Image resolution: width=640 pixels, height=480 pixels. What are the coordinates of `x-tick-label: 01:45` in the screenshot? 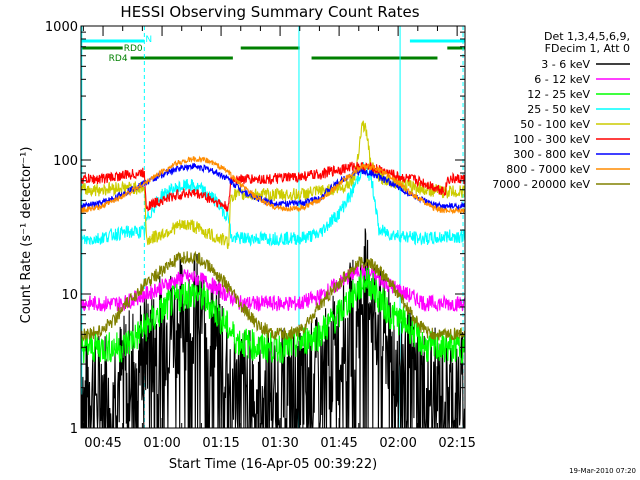 It's located at (338, 443).